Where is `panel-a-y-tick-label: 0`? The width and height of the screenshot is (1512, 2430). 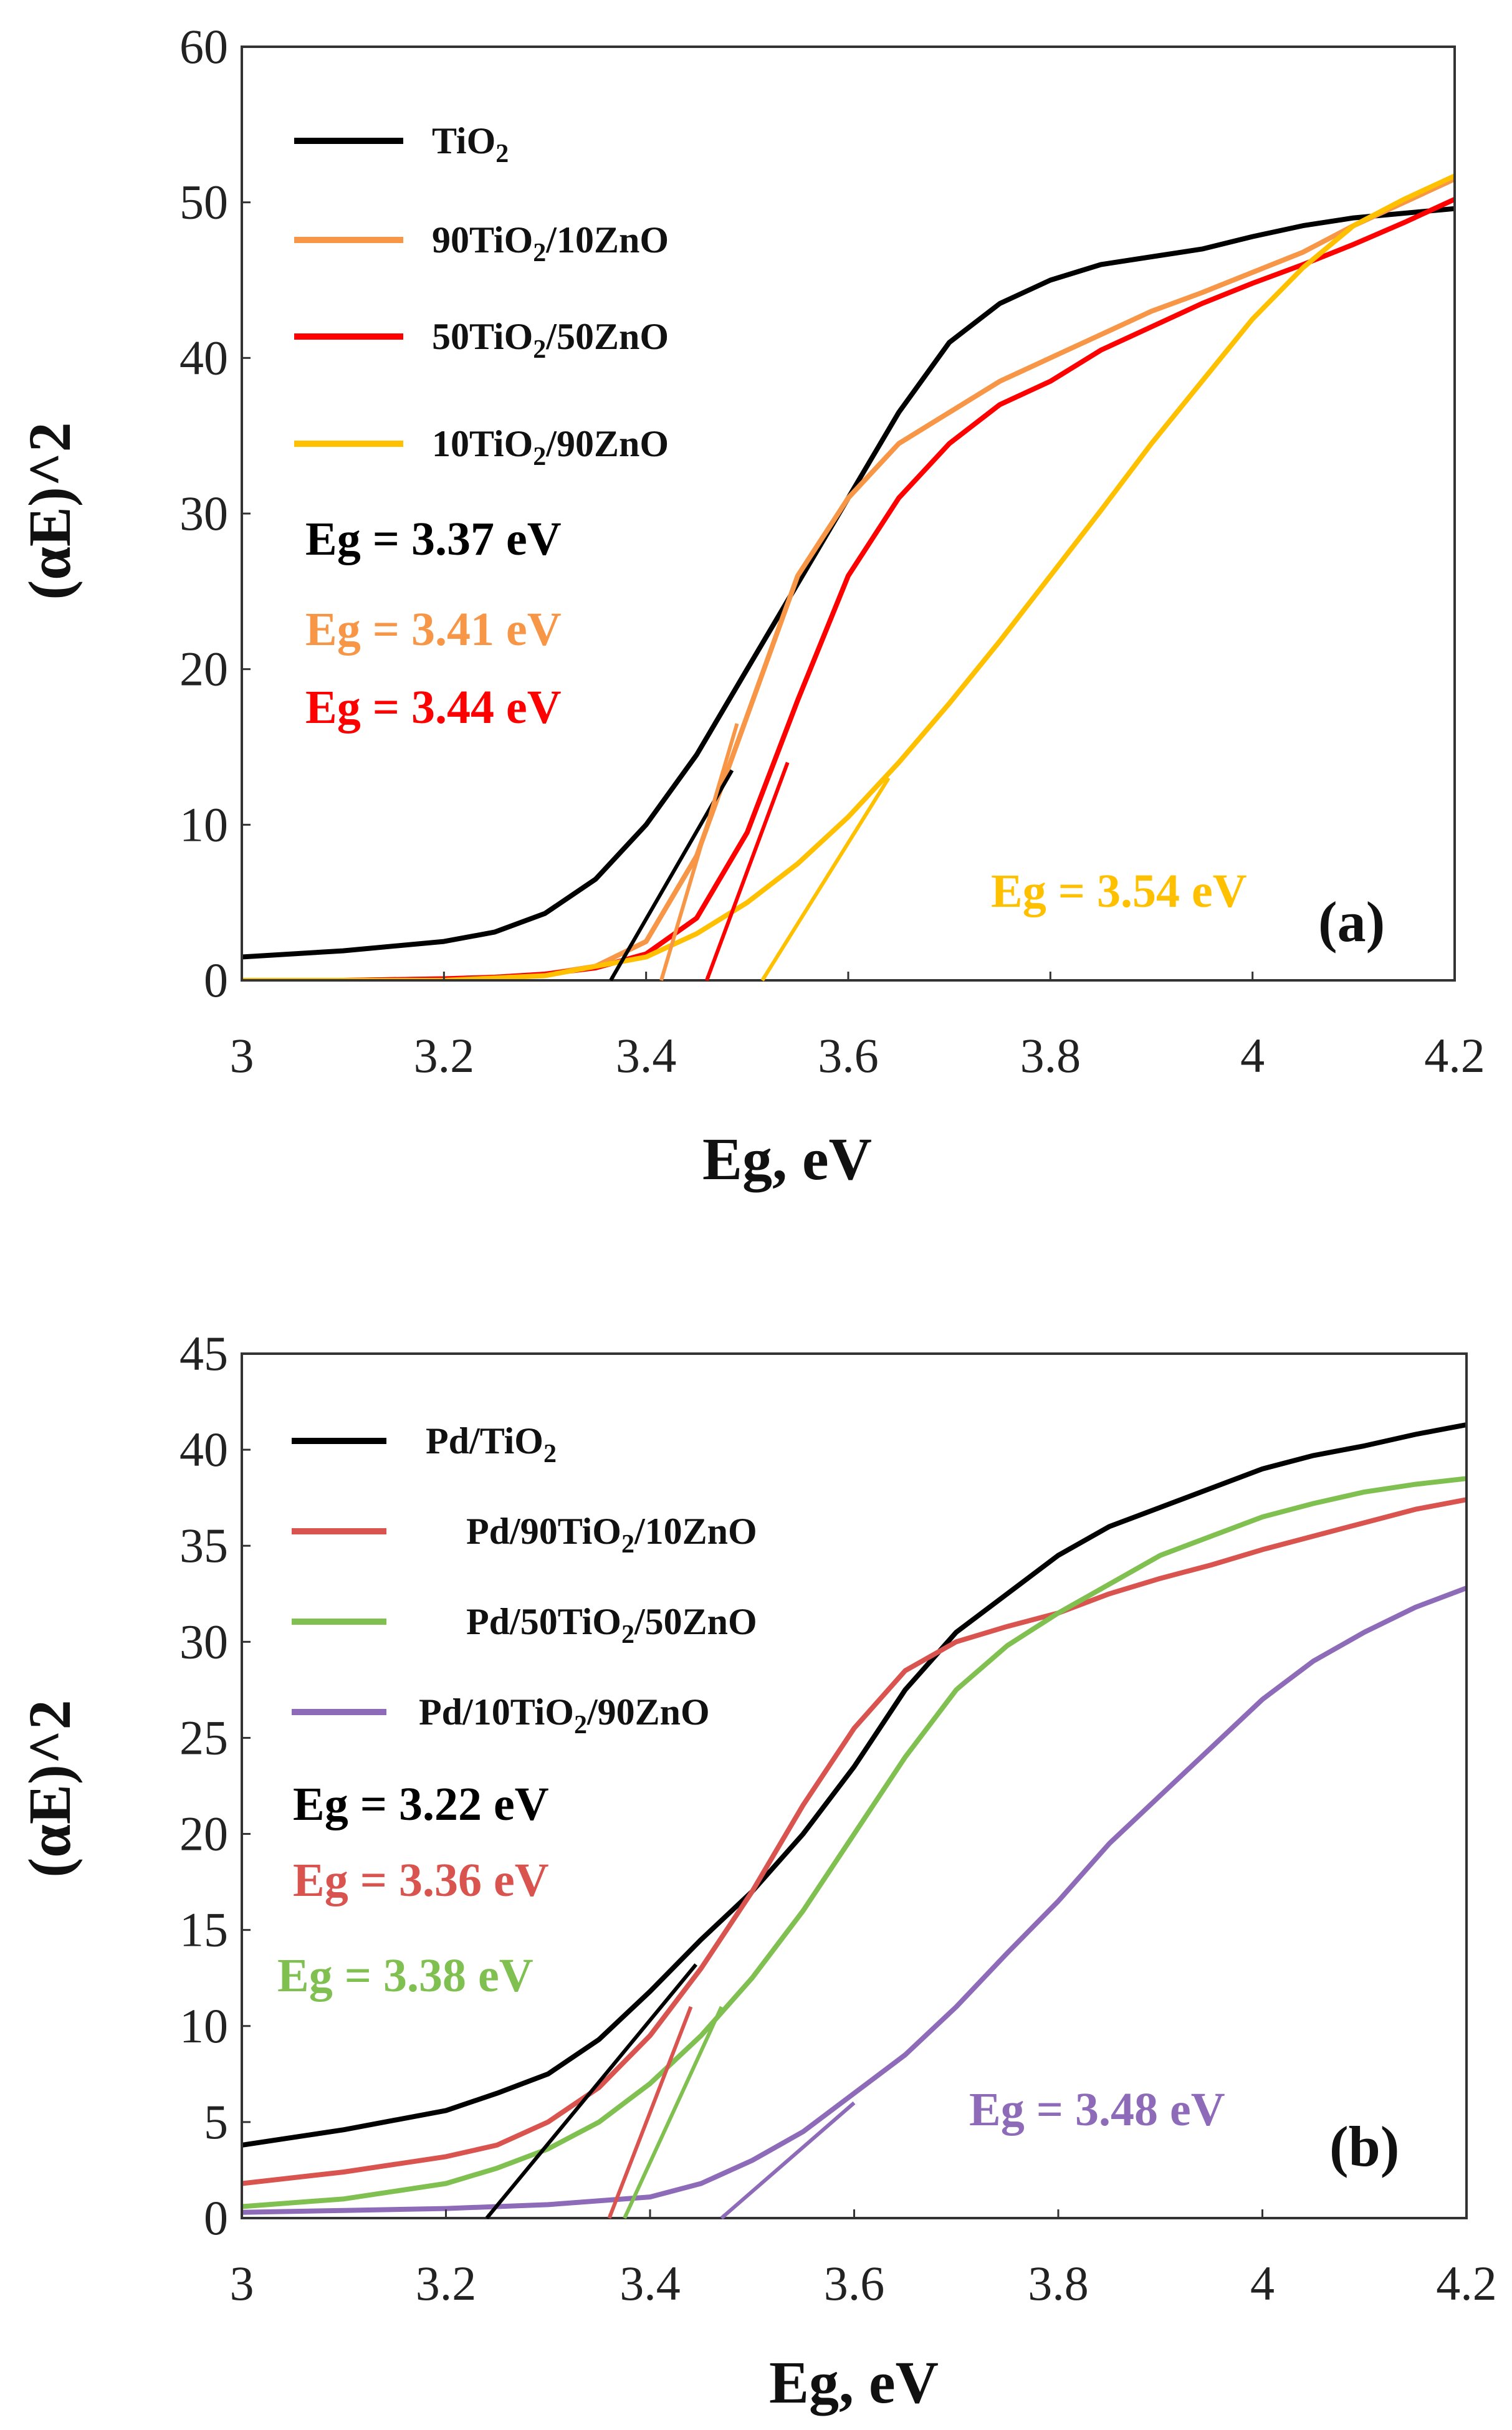
panel-a-y-tick-label: 0 is located at coordinates (216, 980).